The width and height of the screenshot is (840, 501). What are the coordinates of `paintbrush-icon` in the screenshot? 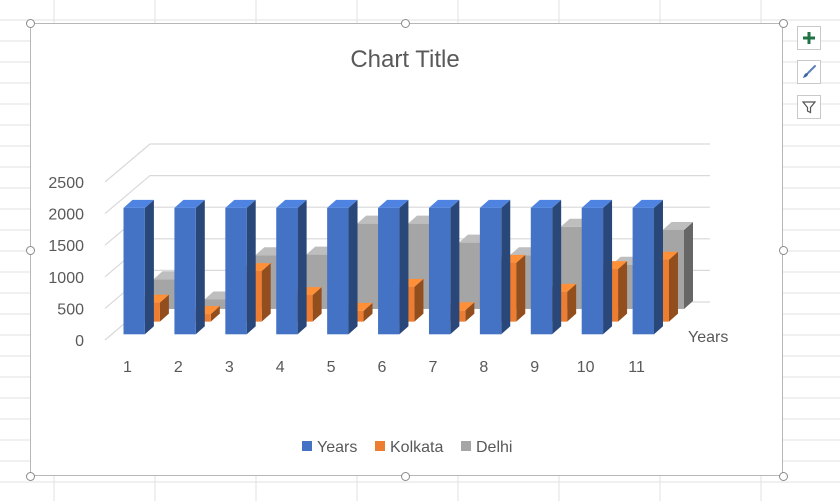 It's located at (809, 71).